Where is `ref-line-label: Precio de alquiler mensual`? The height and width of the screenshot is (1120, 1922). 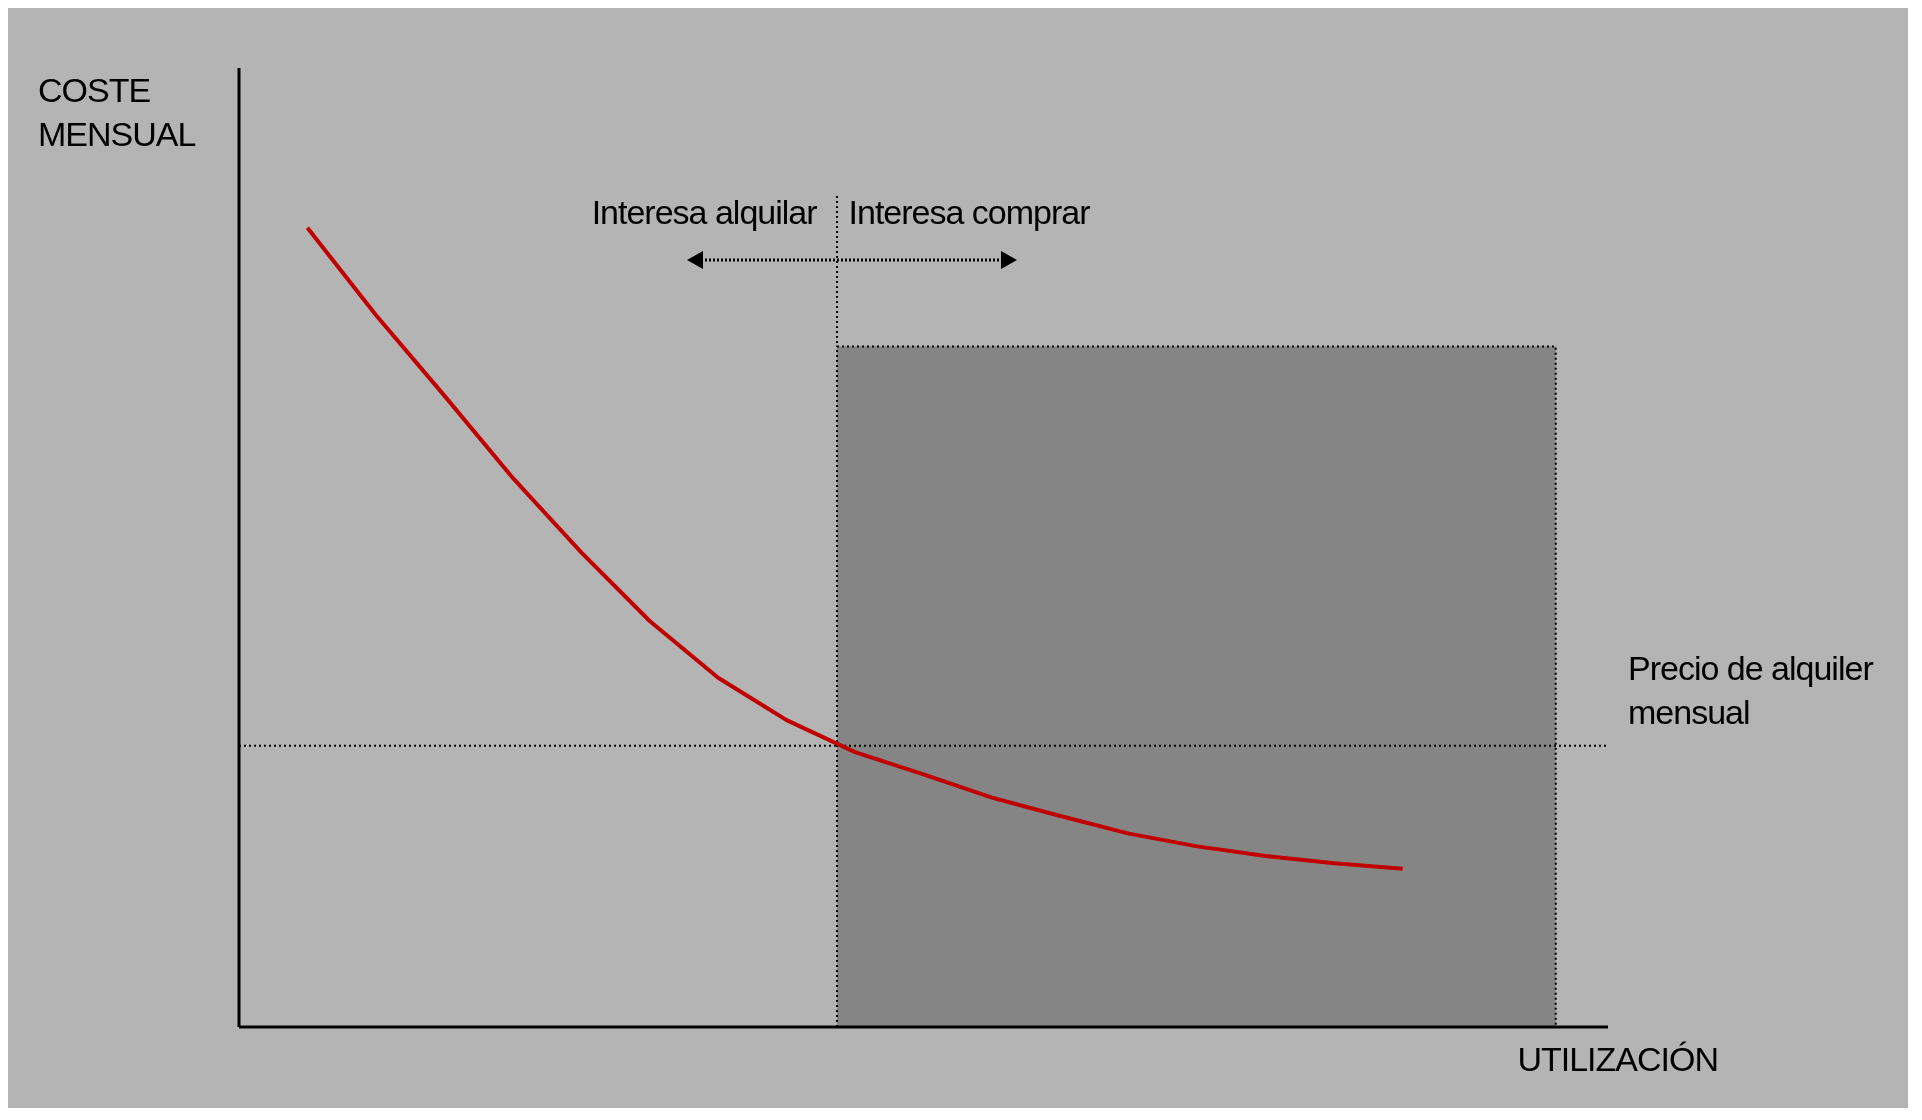 ref-line-label: Precio de alquiler mensual is located at coordinates (1751, 691).